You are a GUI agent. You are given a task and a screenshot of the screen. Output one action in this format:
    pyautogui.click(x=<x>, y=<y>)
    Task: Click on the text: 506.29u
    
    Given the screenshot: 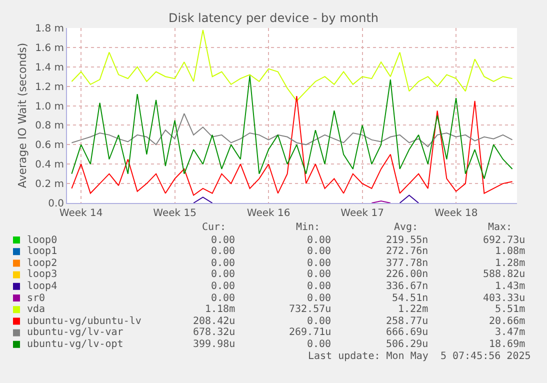 What is the action you would take?
    pyautogui.click(x=407, y=344)
    